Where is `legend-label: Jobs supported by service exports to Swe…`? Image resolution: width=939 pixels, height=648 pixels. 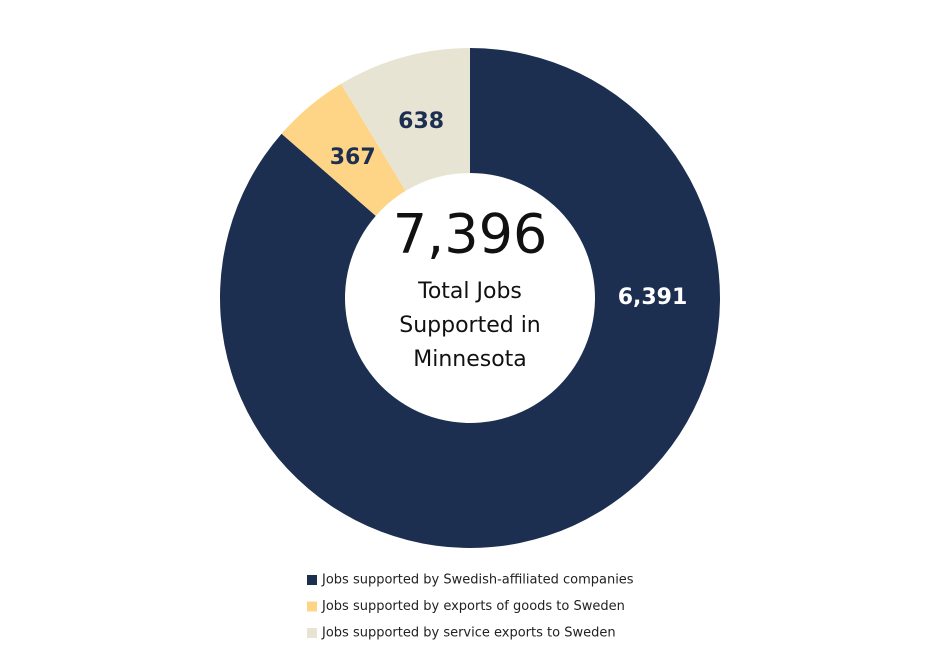
legend-label: Jobs supported by service exports to Swe… is located at coordinates (468, 633).